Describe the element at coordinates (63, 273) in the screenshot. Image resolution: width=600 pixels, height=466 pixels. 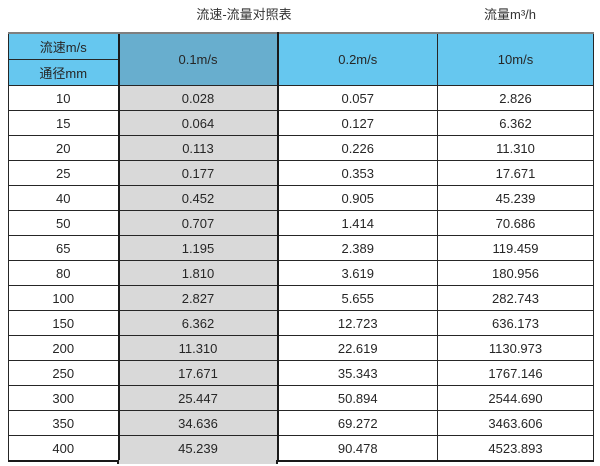
I see `diameter-cell: 80` at that location.